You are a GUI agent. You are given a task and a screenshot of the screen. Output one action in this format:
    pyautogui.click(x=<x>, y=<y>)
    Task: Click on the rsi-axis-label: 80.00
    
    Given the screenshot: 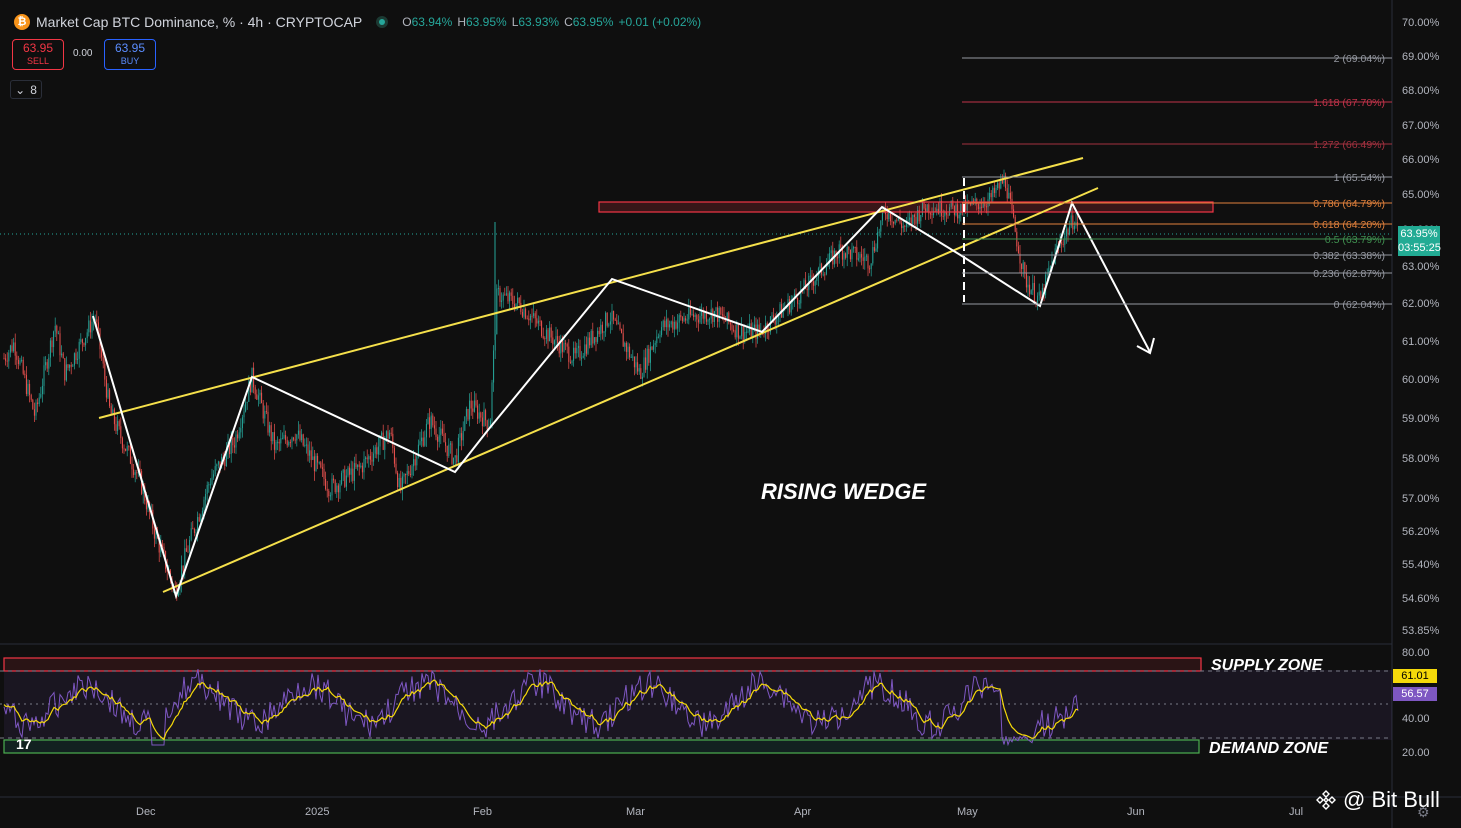 What is the action you would take?
    pyautogui.click(x=1416, y=653)
    